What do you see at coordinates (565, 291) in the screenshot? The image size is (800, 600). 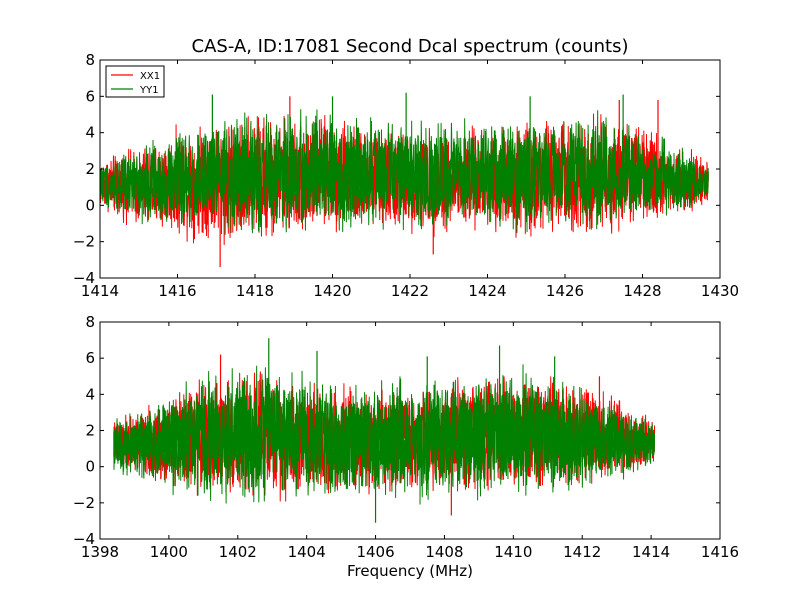 I see `x-tick-label: 1426` at bounding box center [565, 291].